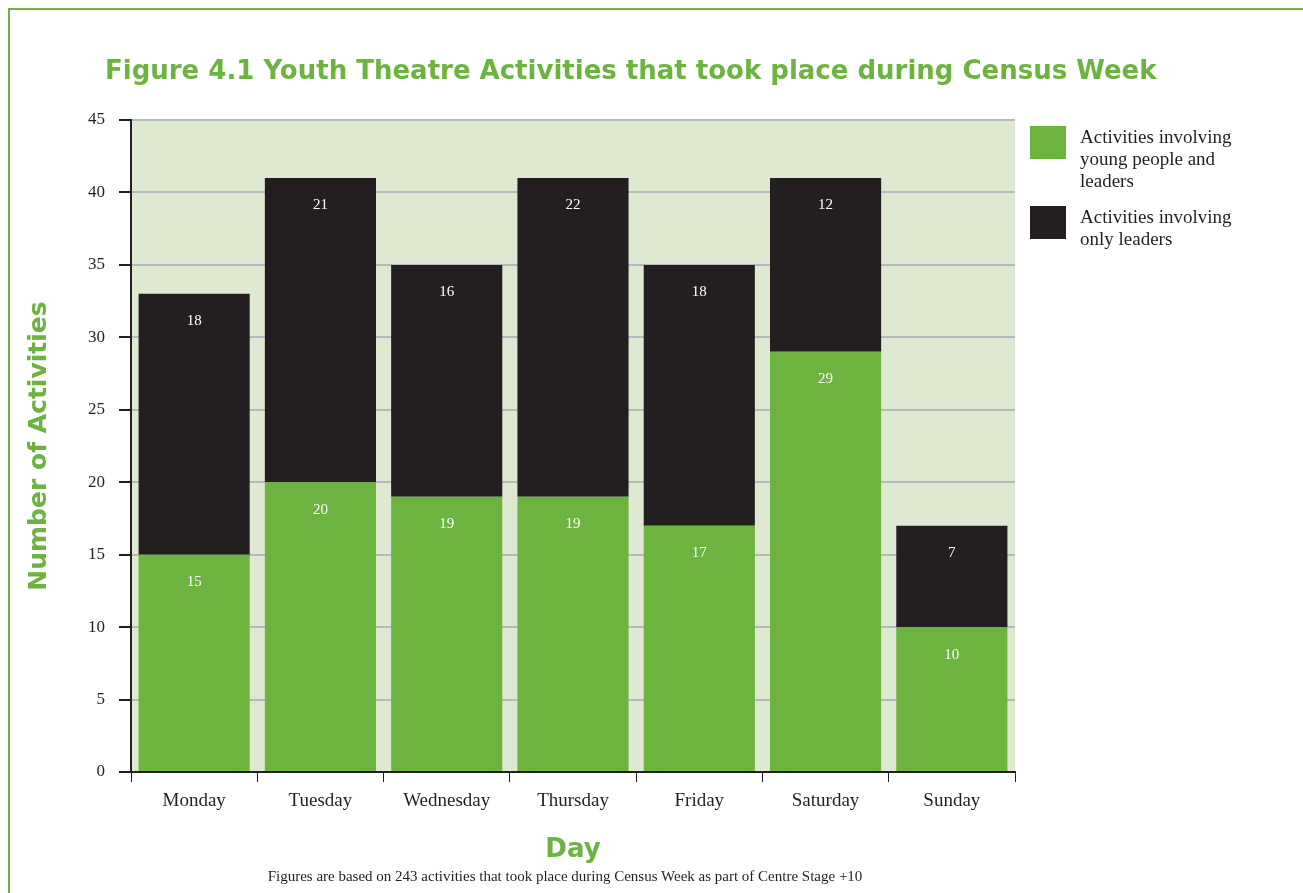  Describe the element at coordinates (100, 771) in the screenshot. I see `y-tick-label: 0` at that location.